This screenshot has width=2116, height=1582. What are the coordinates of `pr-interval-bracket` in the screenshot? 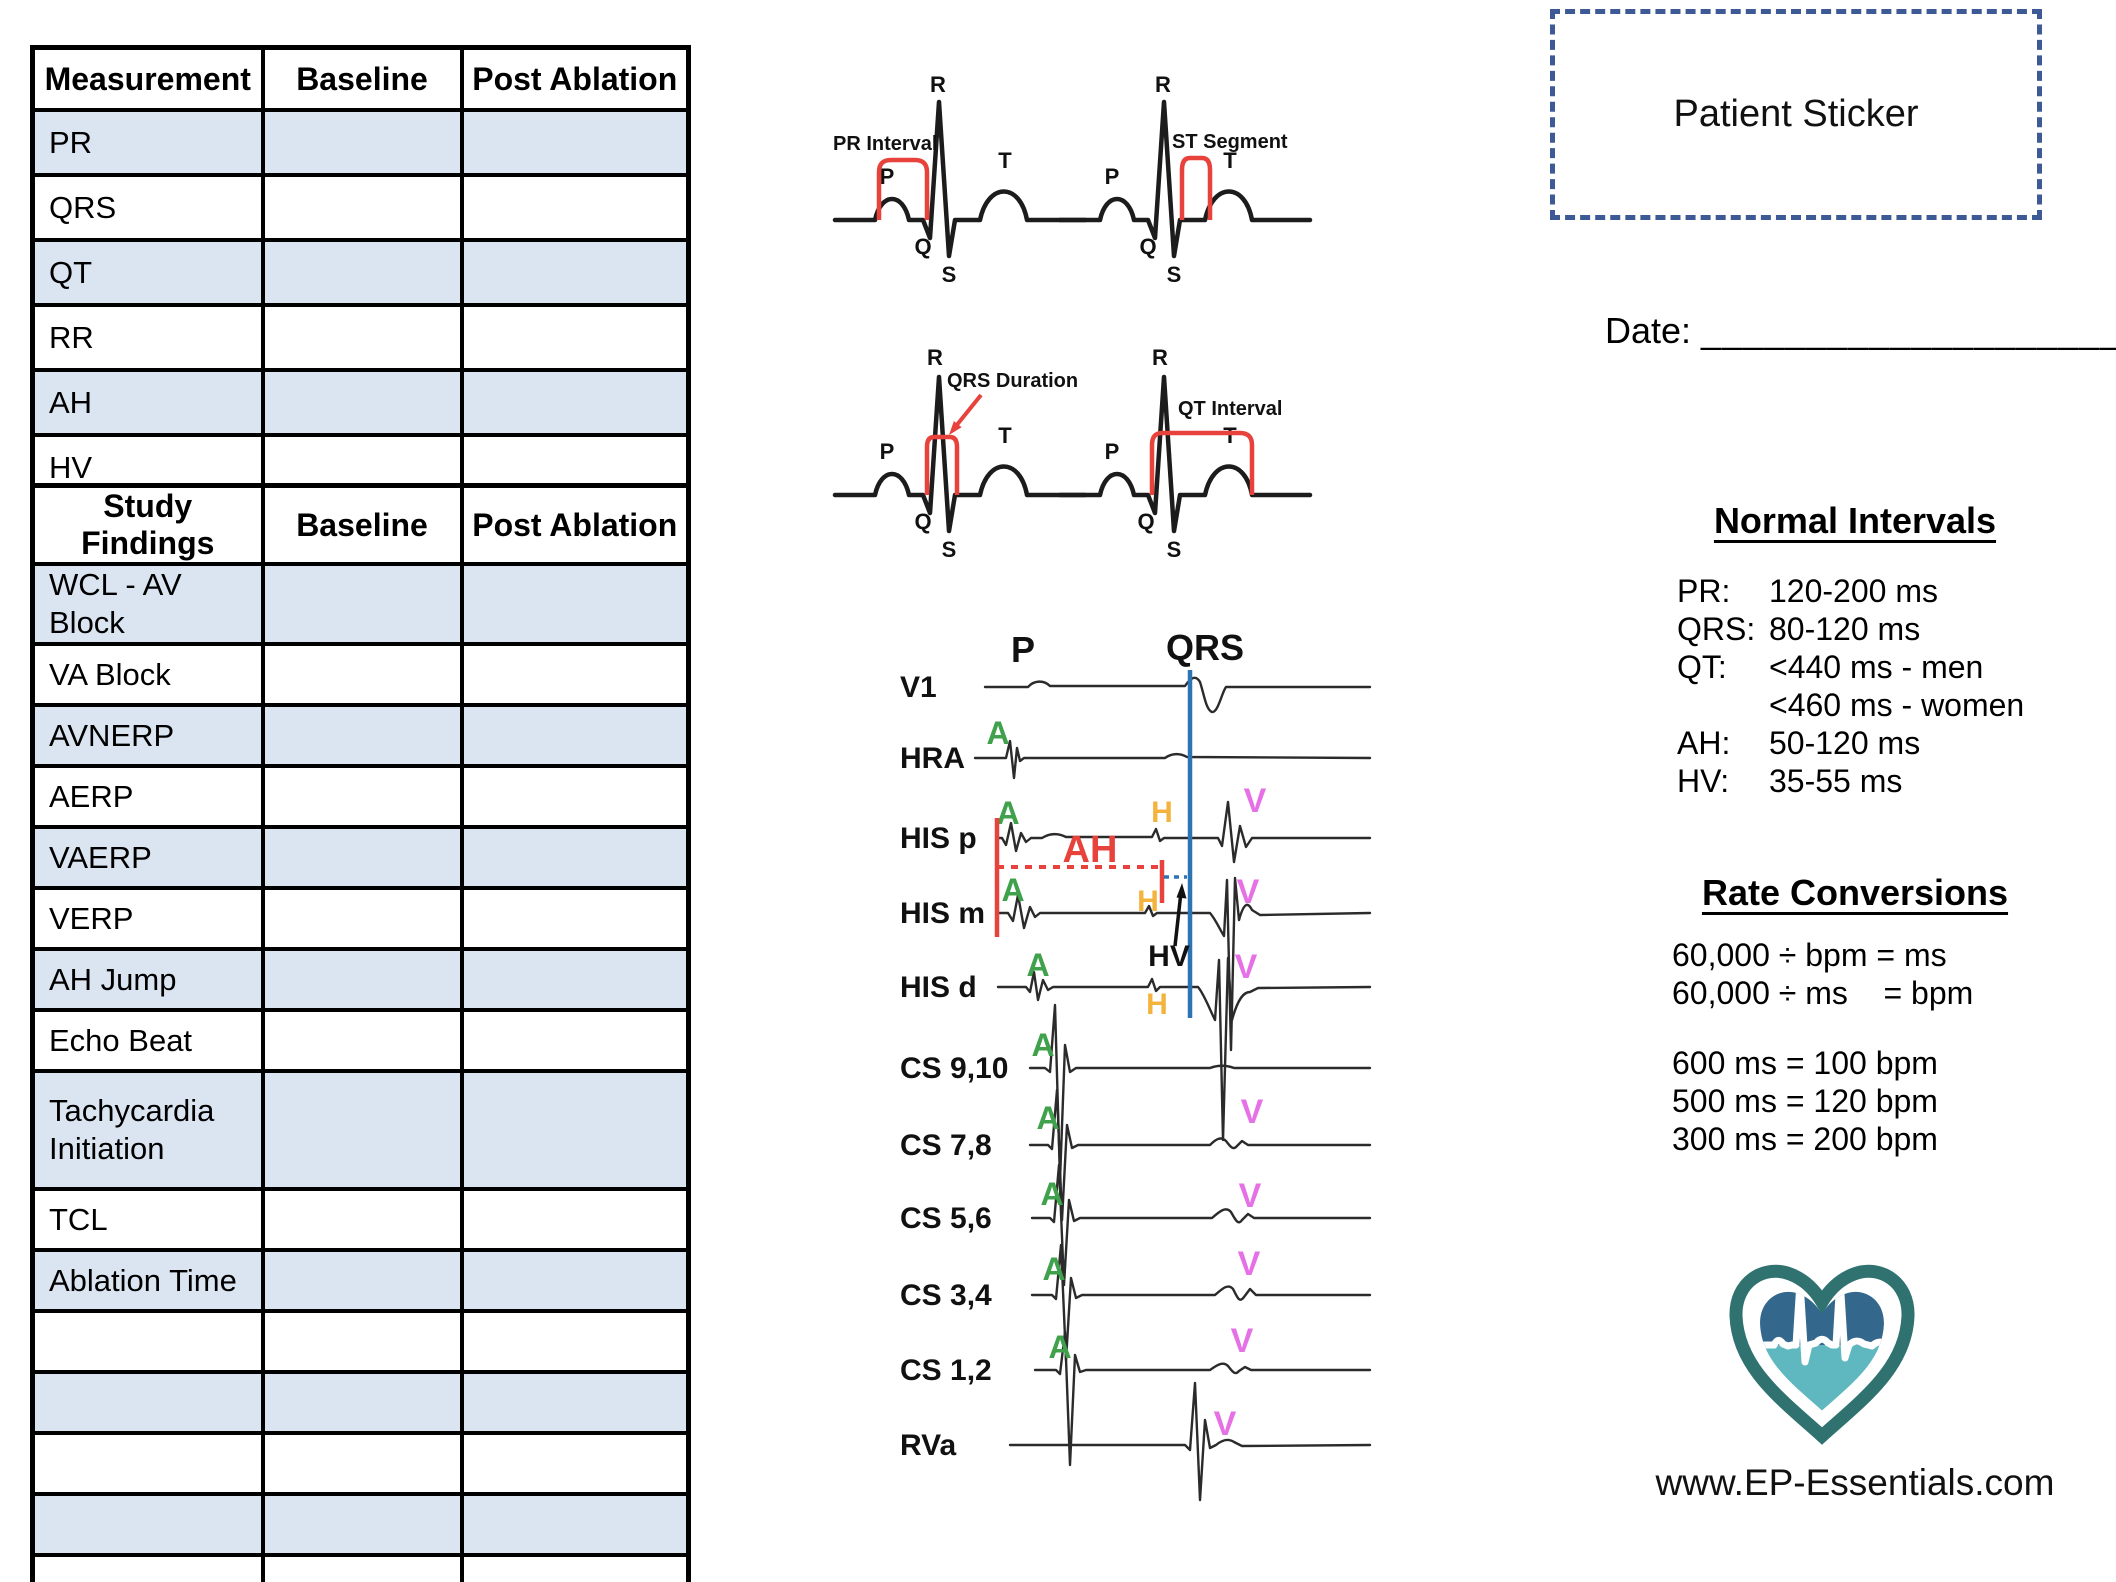 It's located at (903, 188).